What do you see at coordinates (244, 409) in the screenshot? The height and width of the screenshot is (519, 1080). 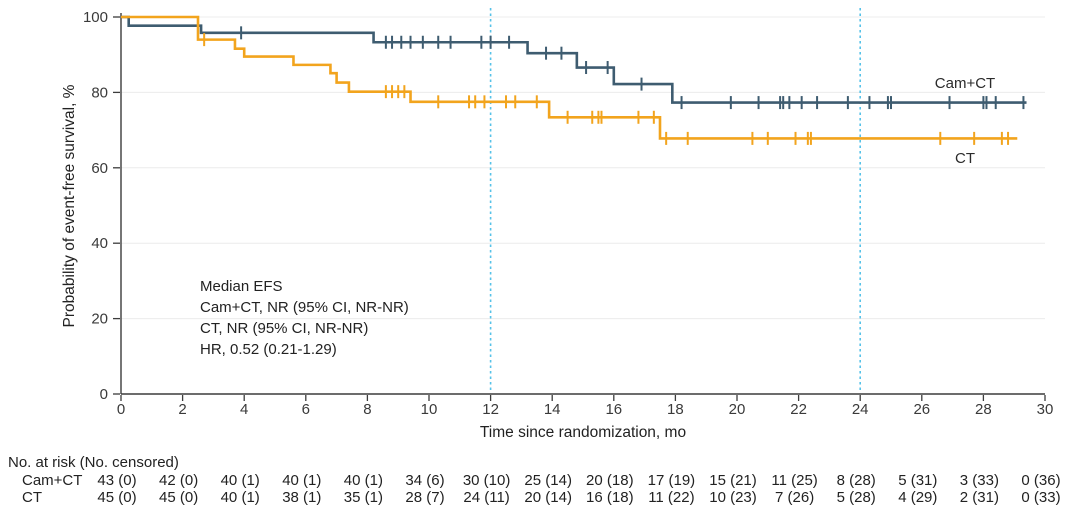 I see `x-tick-label: 4` at bounding box center [244, 409].